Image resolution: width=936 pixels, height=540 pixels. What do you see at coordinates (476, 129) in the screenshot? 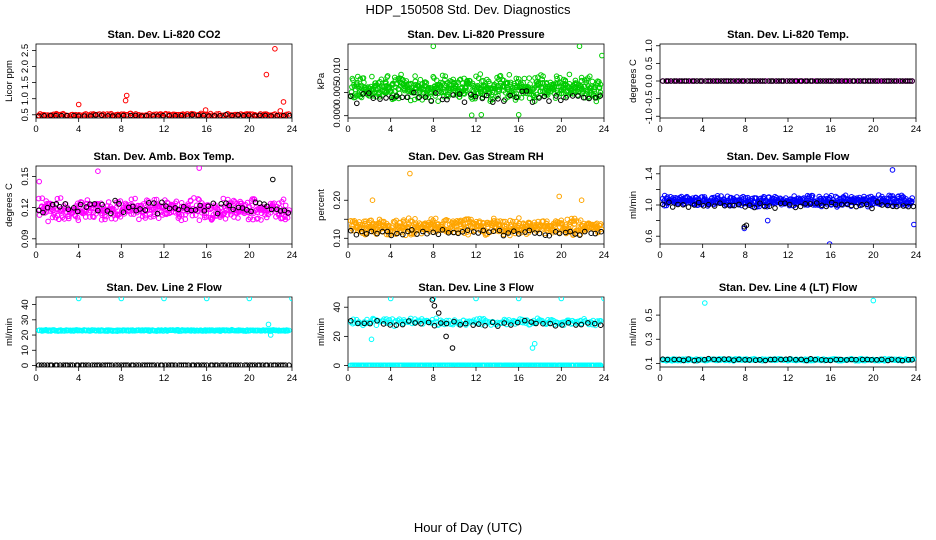
I see `x-tick-label: 12` at bounding box center [476, 129].